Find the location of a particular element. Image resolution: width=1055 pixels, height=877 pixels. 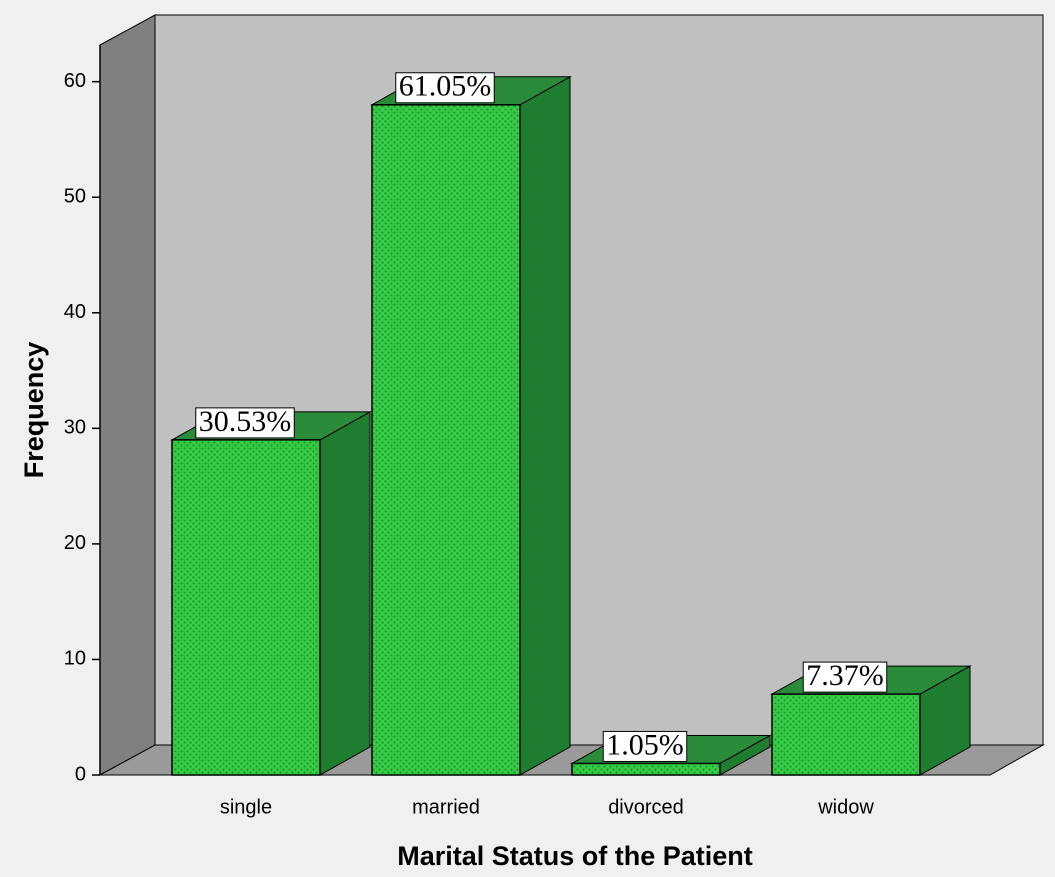

value-label: 61.05% is located at coordinates (445, 86).